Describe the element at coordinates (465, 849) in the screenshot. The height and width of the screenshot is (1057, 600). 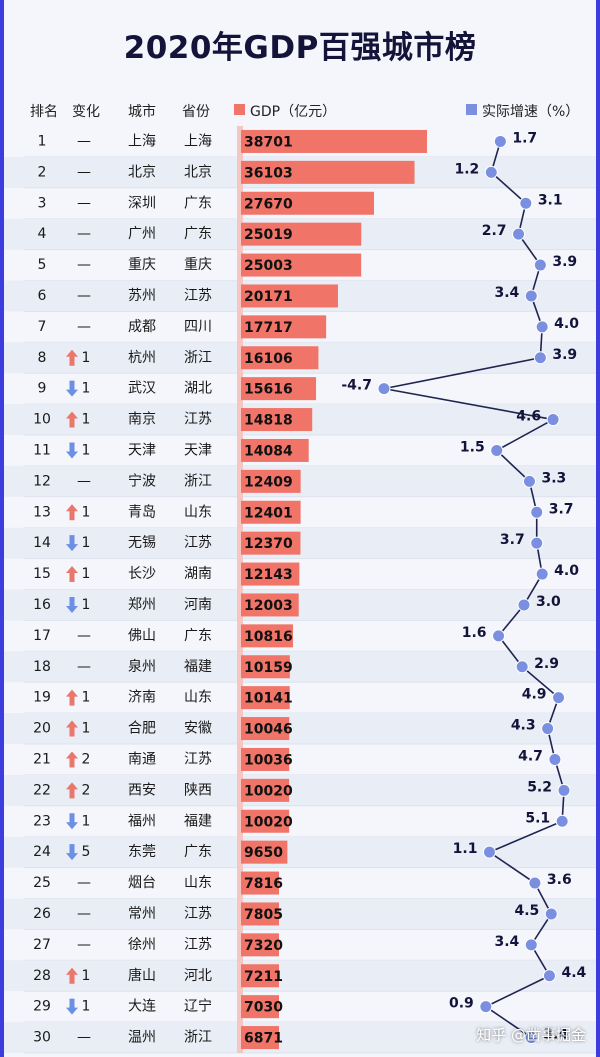
I see `growth-label: 1.1` at that location.